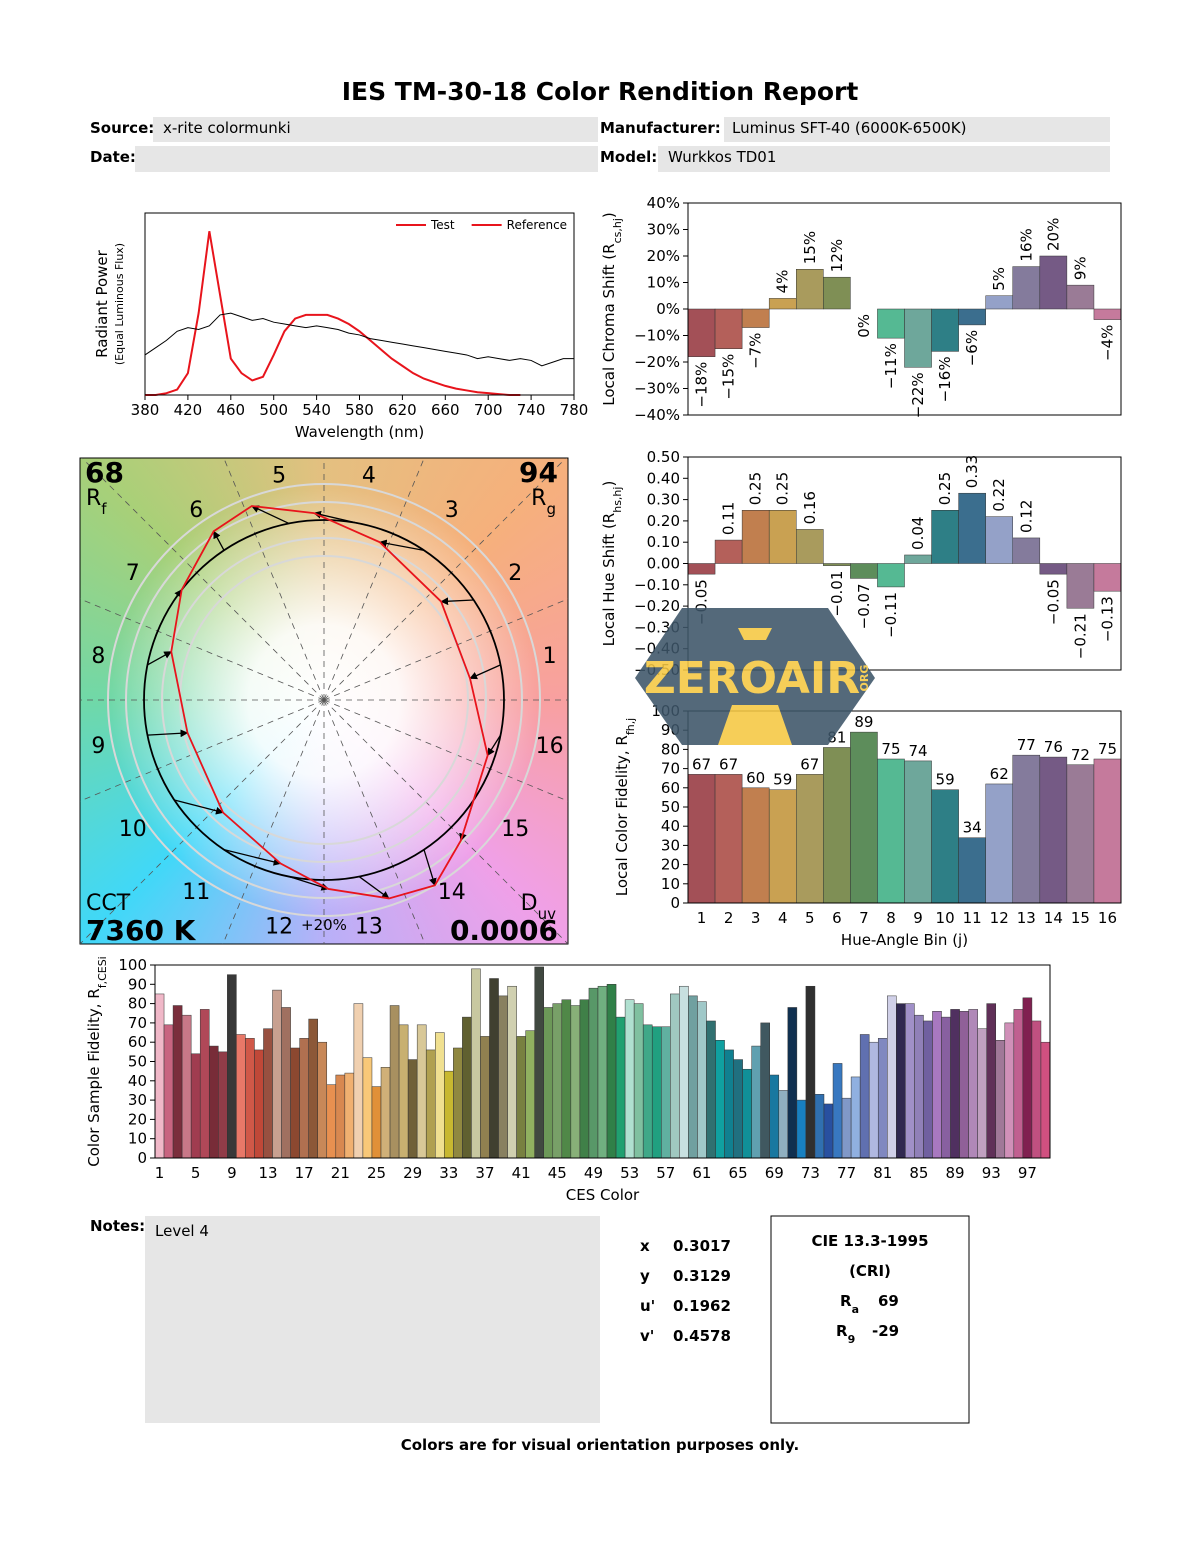 Image resolution: width=1200 pixels, height=1550 pixels. I want to click on label-sub: 9, so click(852, 1339).